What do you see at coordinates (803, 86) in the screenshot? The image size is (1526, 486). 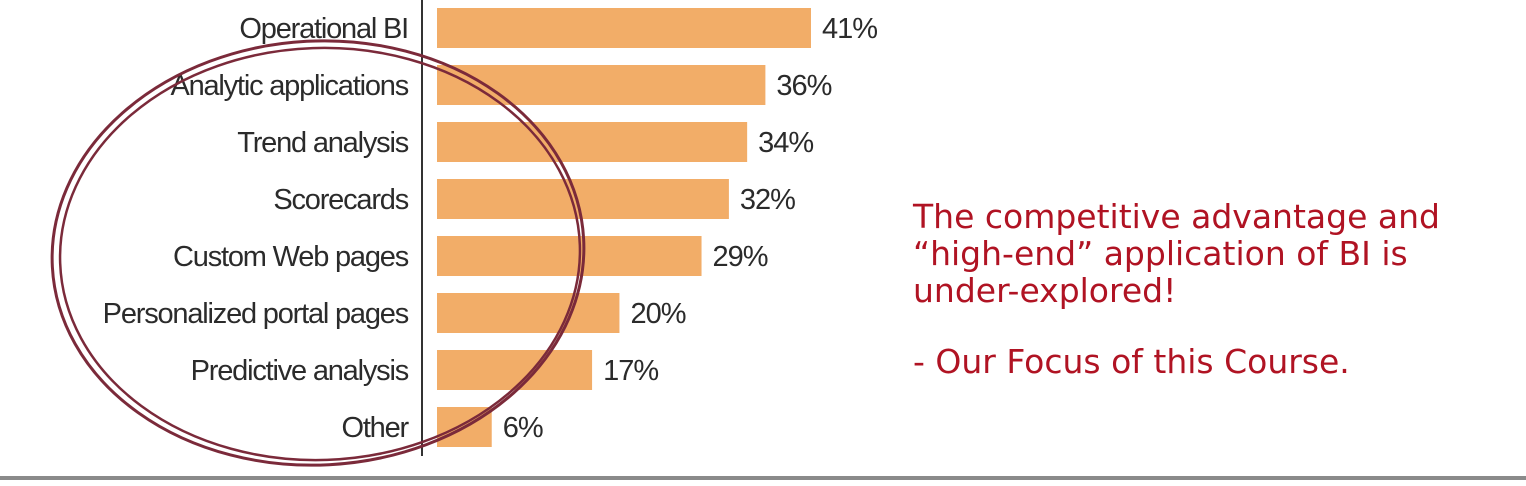 I see `value-label: 36%` at bounding box center [803, 86].